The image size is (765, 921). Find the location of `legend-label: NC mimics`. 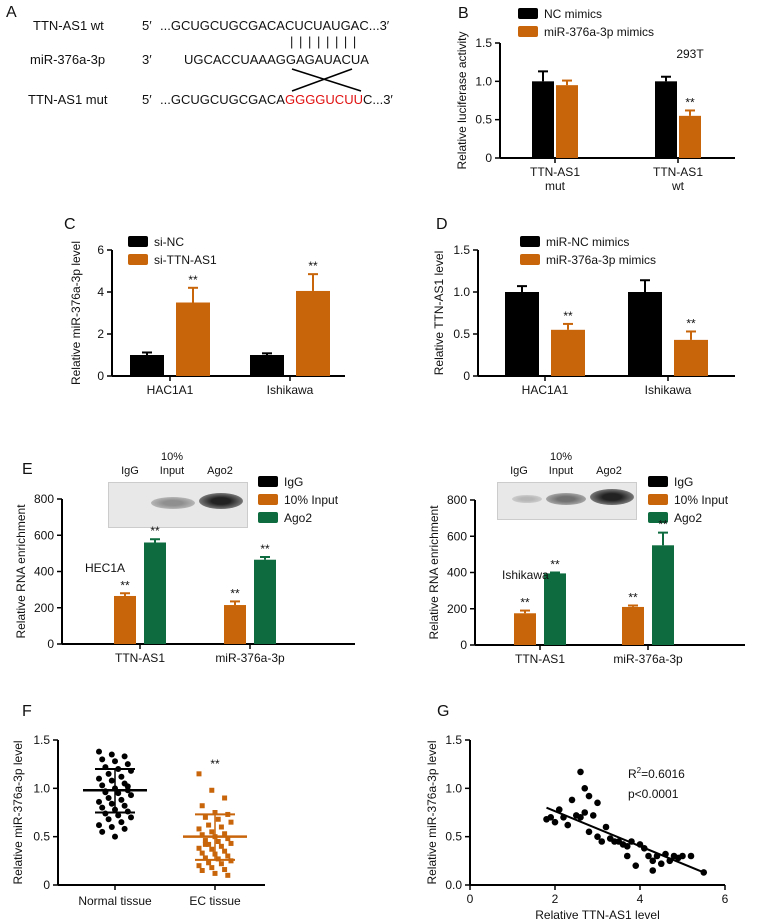

legend-label: NC mimics is located at coordinates (573, 14).